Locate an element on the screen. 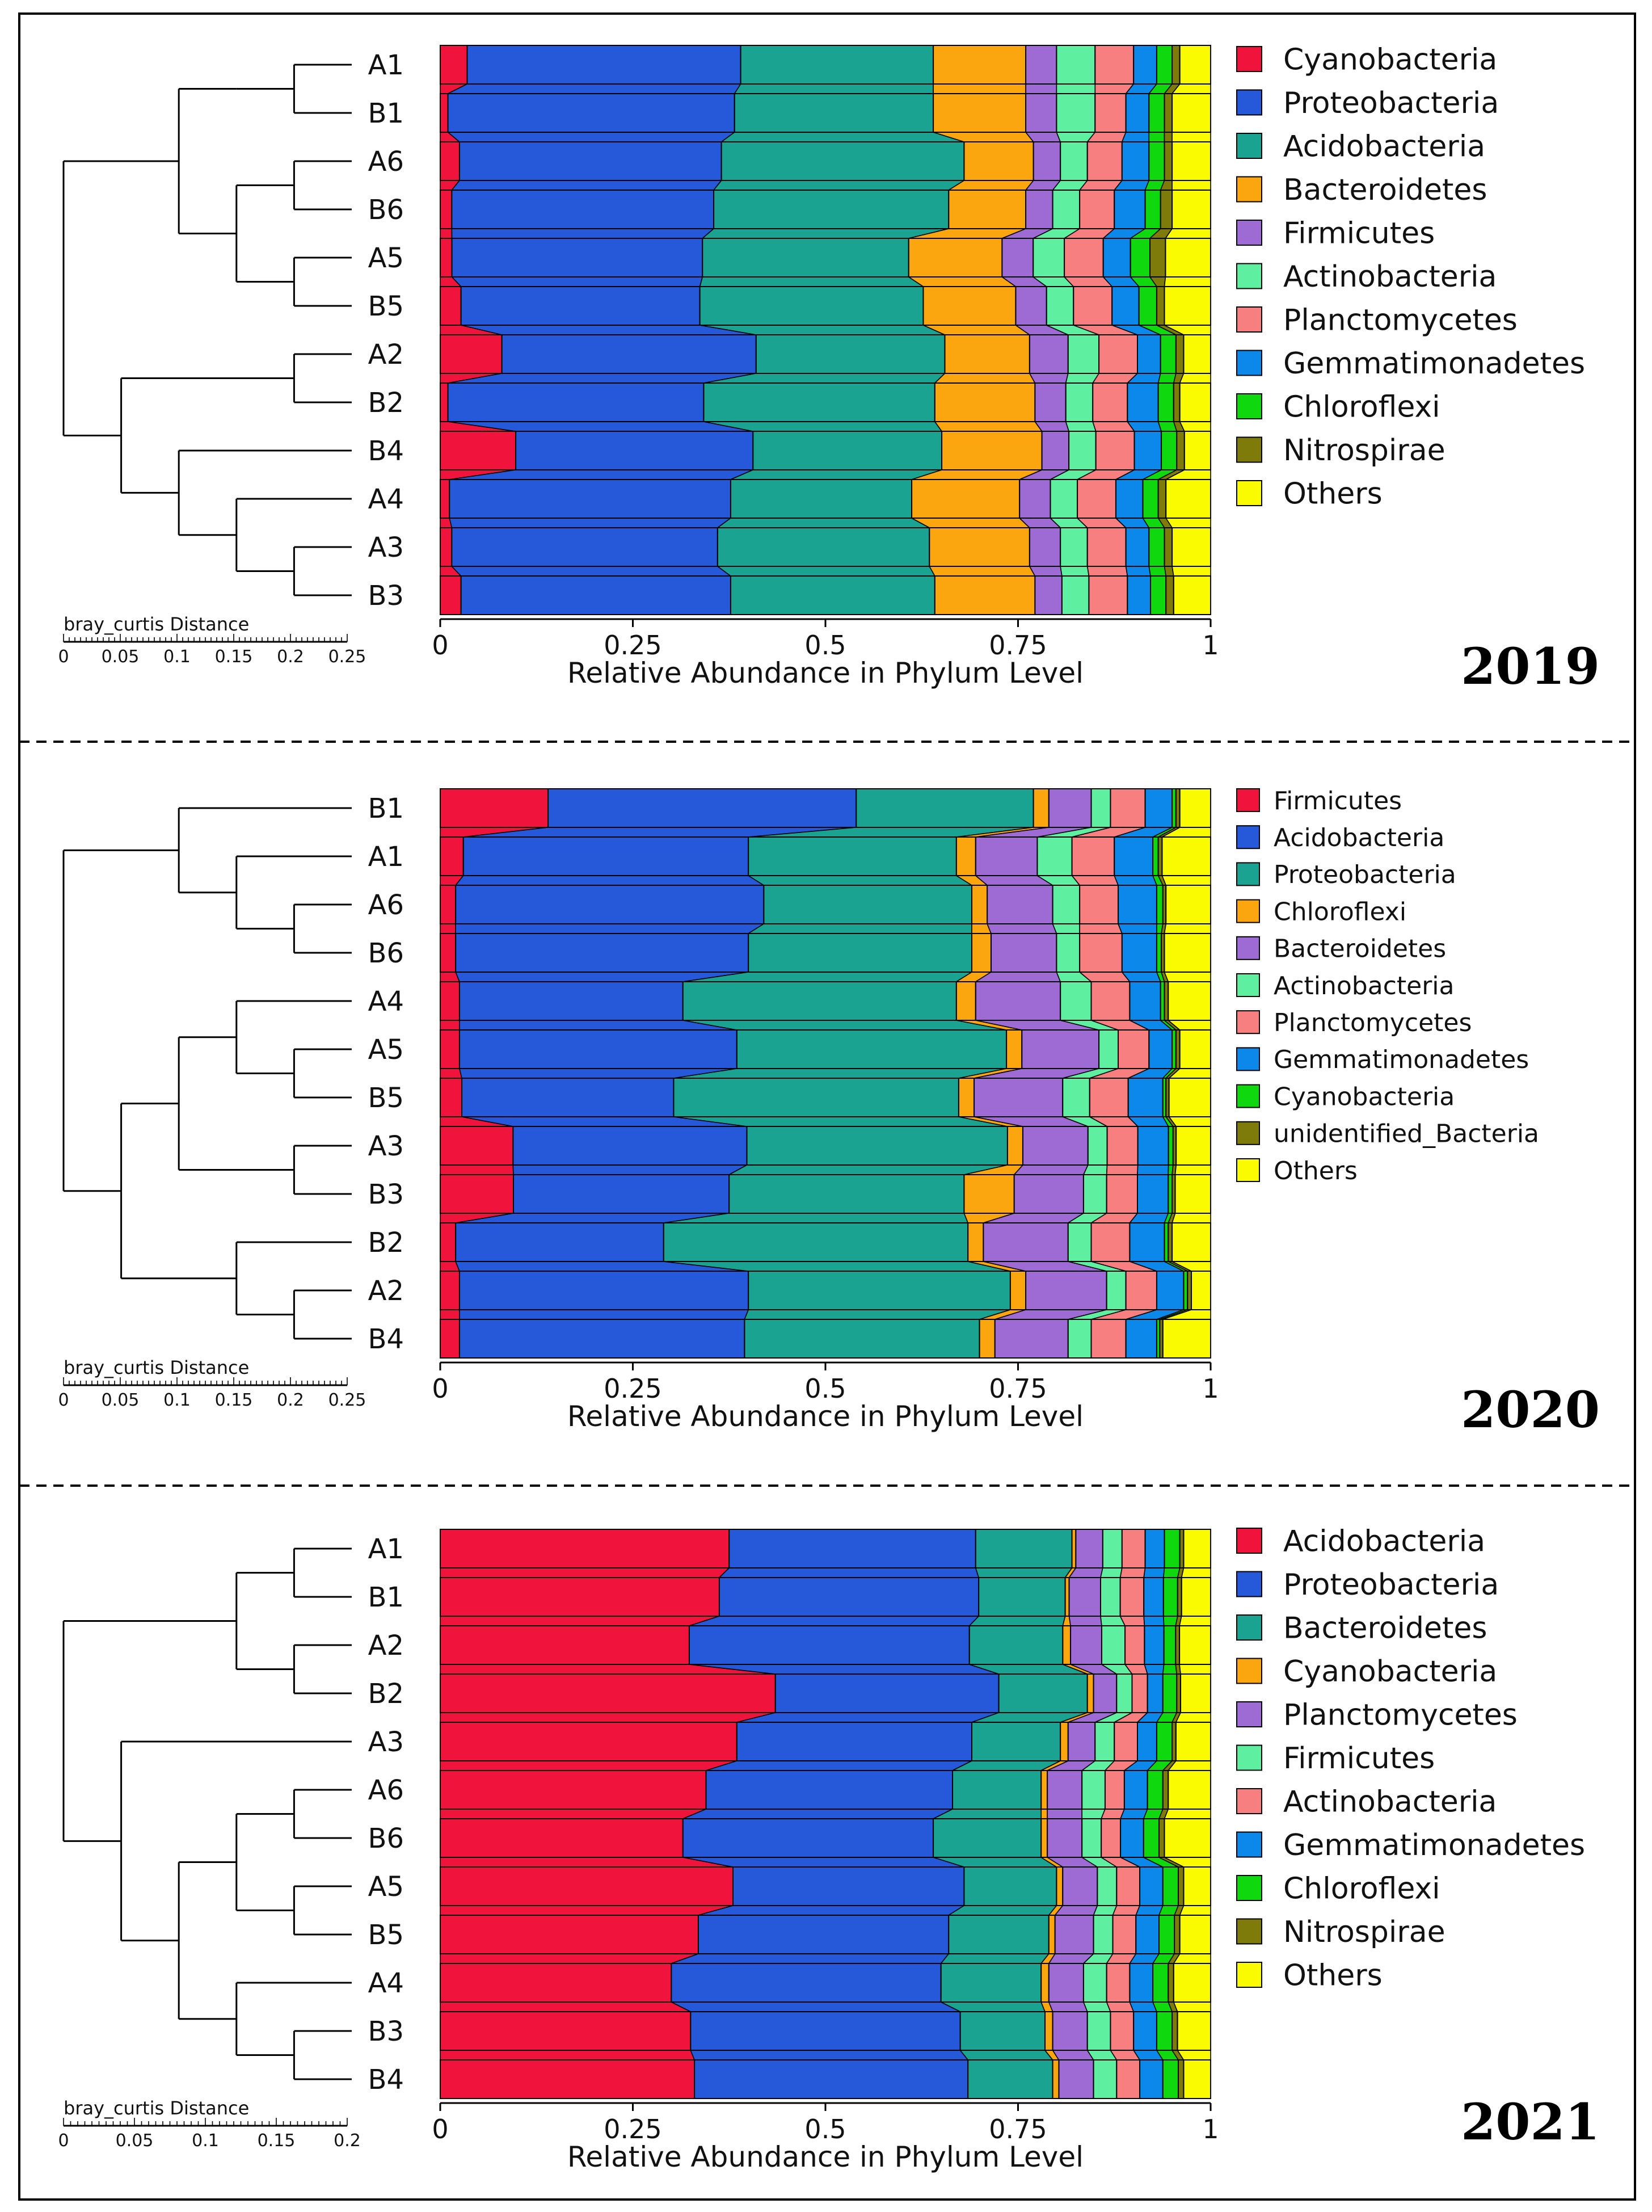  sample-label: A2 is located at coordinates (386, 355).